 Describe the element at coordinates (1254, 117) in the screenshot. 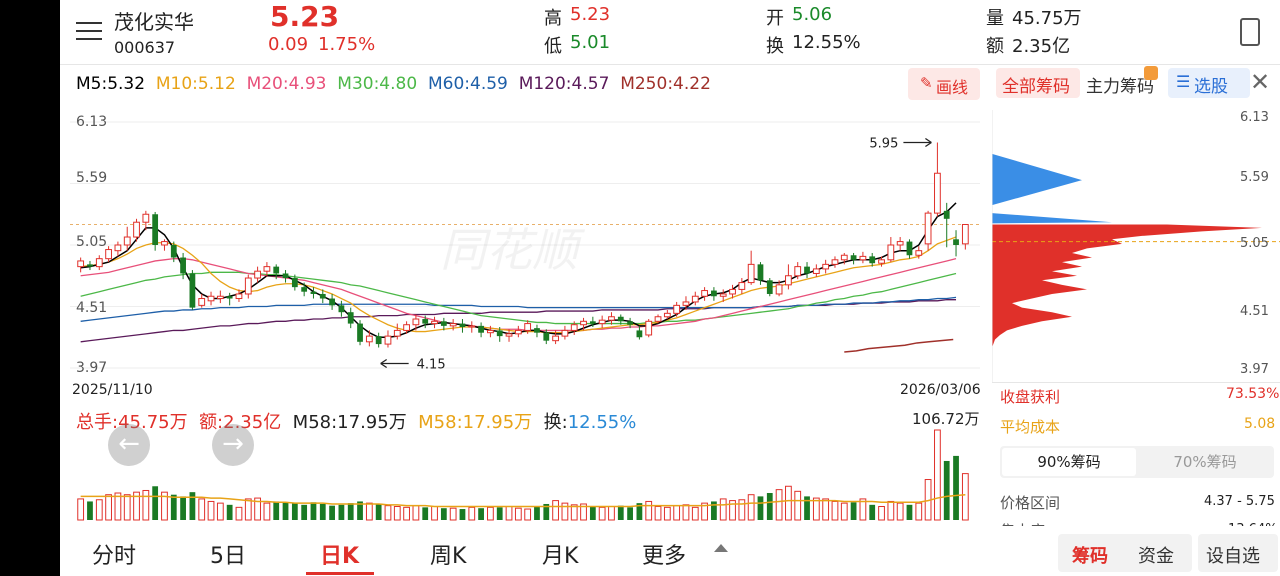

I see `chip-y-tick-0: 6.13` at that location.